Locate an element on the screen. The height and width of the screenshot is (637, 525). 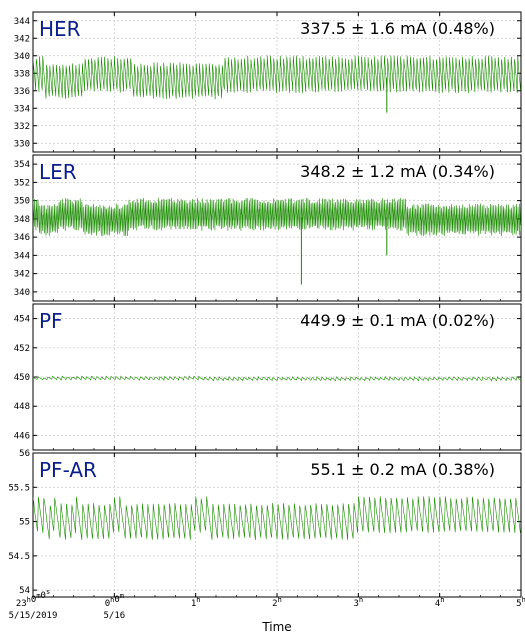
y-tick-label: 350 is located at coordinates (22, 202).